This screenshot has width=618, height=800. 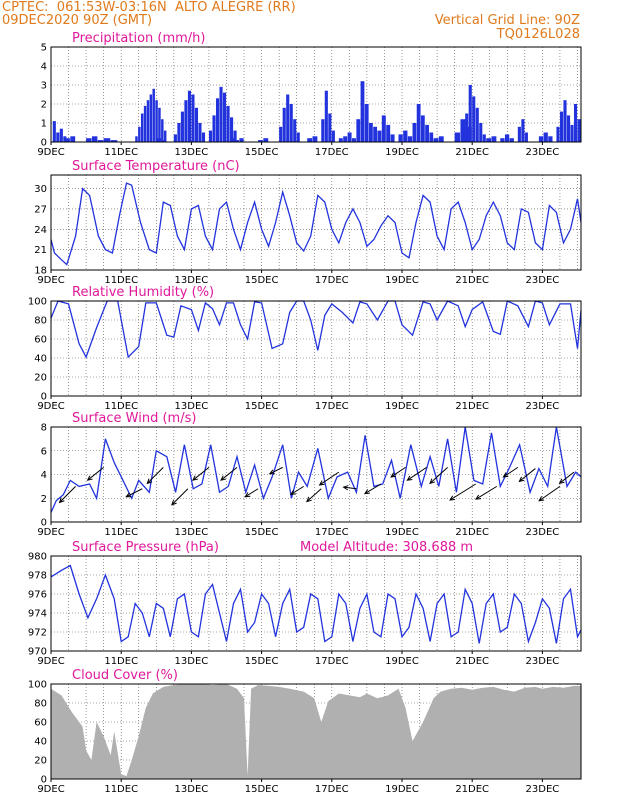 What do you see at coordinates (44, 451) in the screenshot?
I see `y-tick-label: 6` at bounding box center [44, 451].